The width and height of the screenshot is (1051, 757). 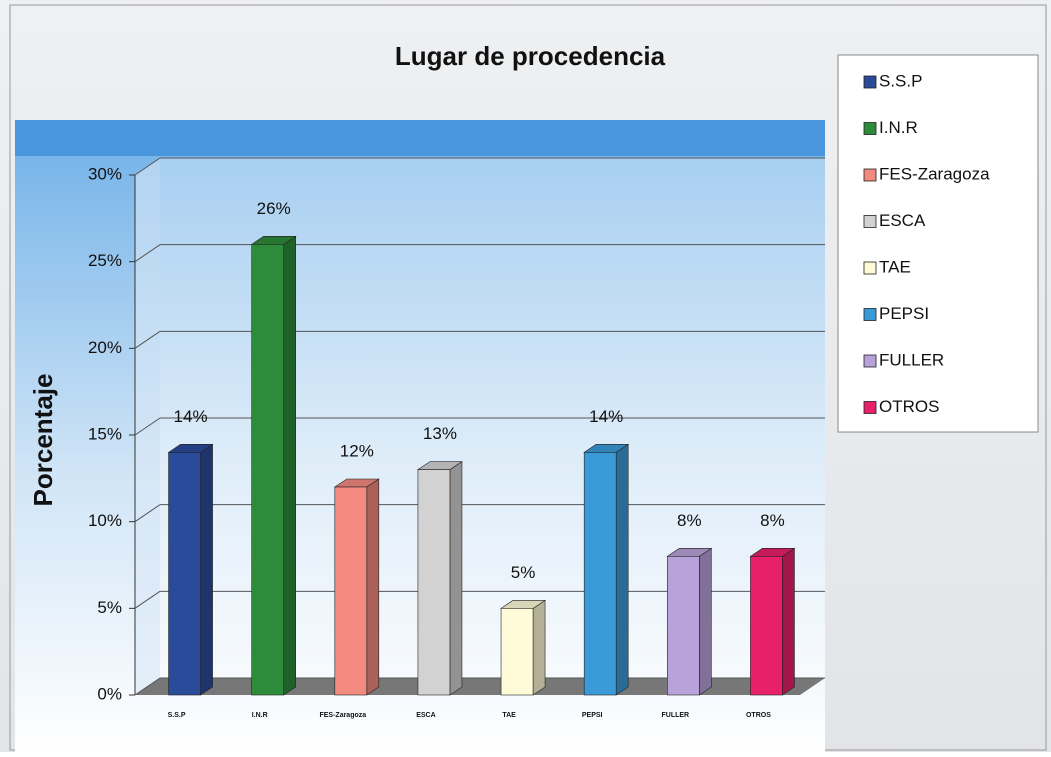 I want to click on legend-label: TAE, so click(x=895, y=266).